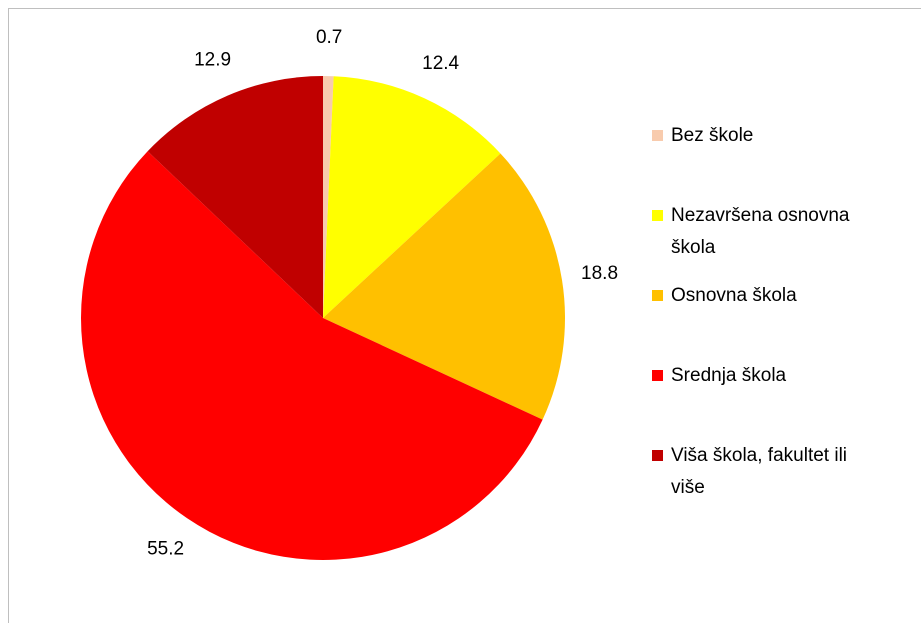  What do you see at coordinates (734, 295) in the screenshot?
I see `legend-label: Osnovna škola` at bounding box center [734, 295].